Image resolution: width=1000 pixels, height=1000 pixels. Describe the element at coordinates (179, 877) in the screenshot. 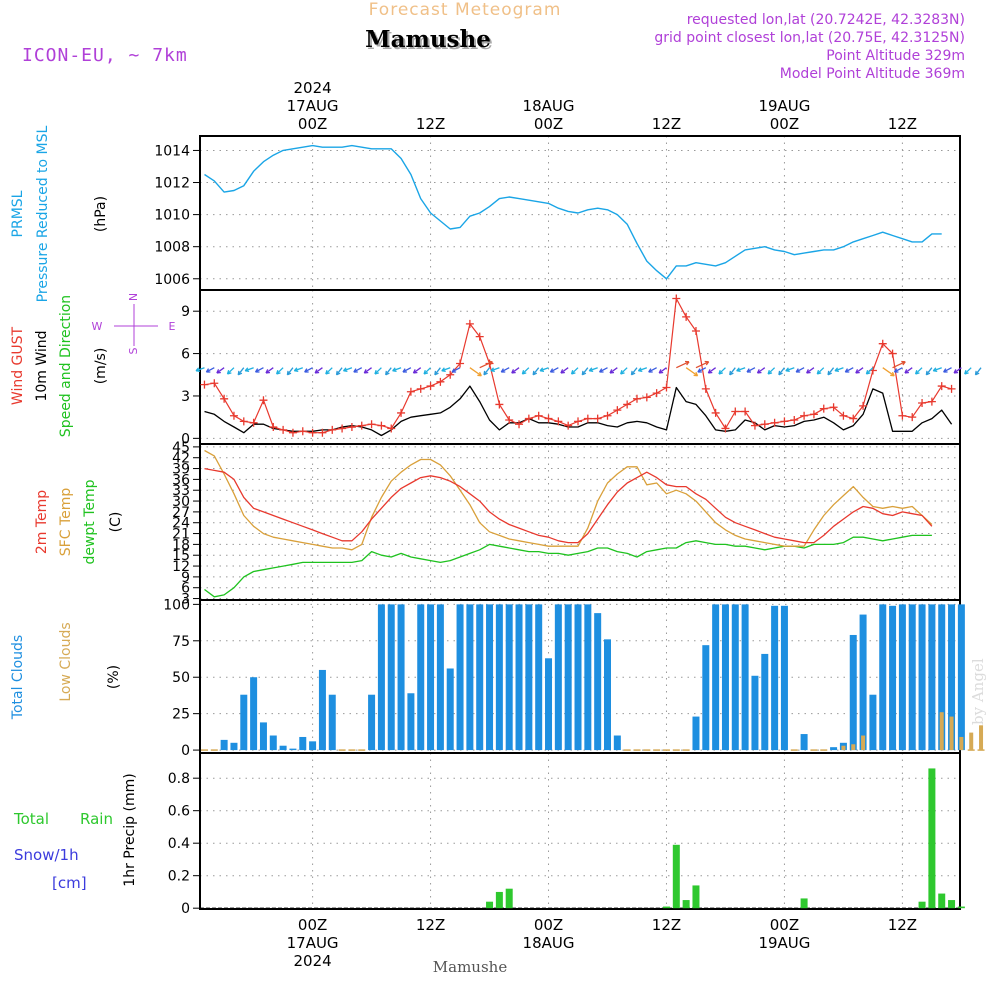

I see `precip-ytick-label: 0.2` at that location.